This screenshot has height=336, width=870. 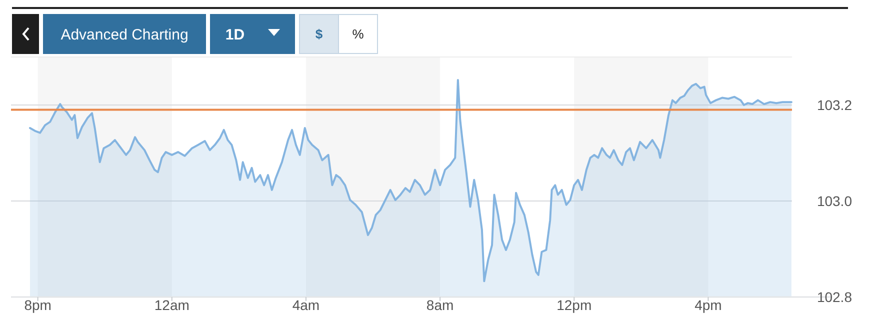 What do you see at coordinates (38, 305) in the screenshot?
I see `x-tick-label: 8pm` at bounding box center [38, 305].